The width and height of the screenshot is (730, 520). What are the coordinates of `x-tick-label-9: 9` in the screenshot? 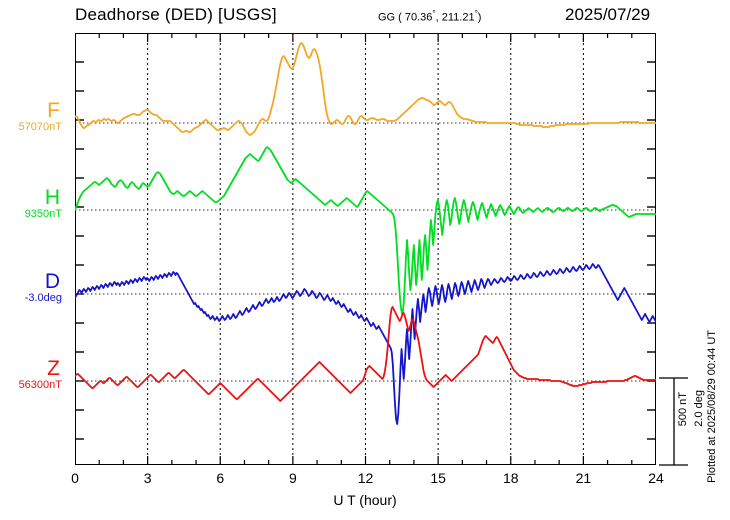 It's located at (292, 478).